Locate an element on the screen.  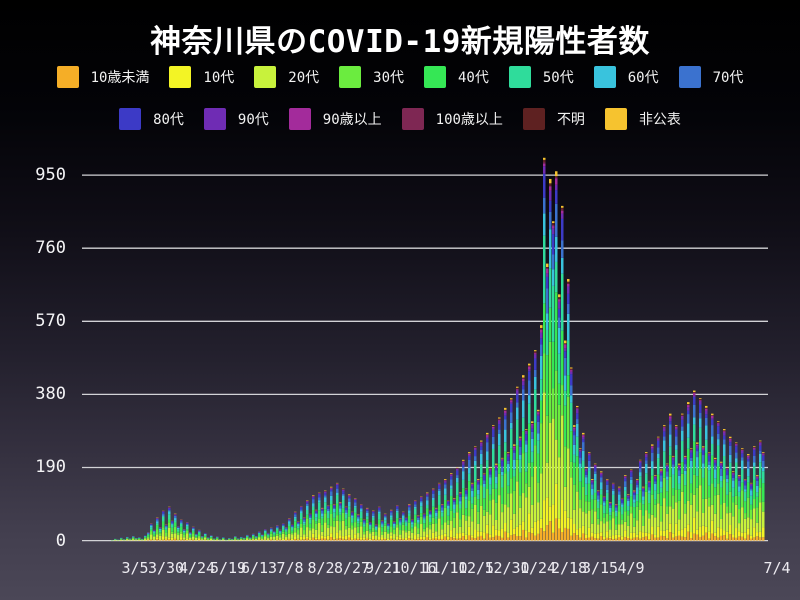
legend-swatch is located at coordinates (435, 77).